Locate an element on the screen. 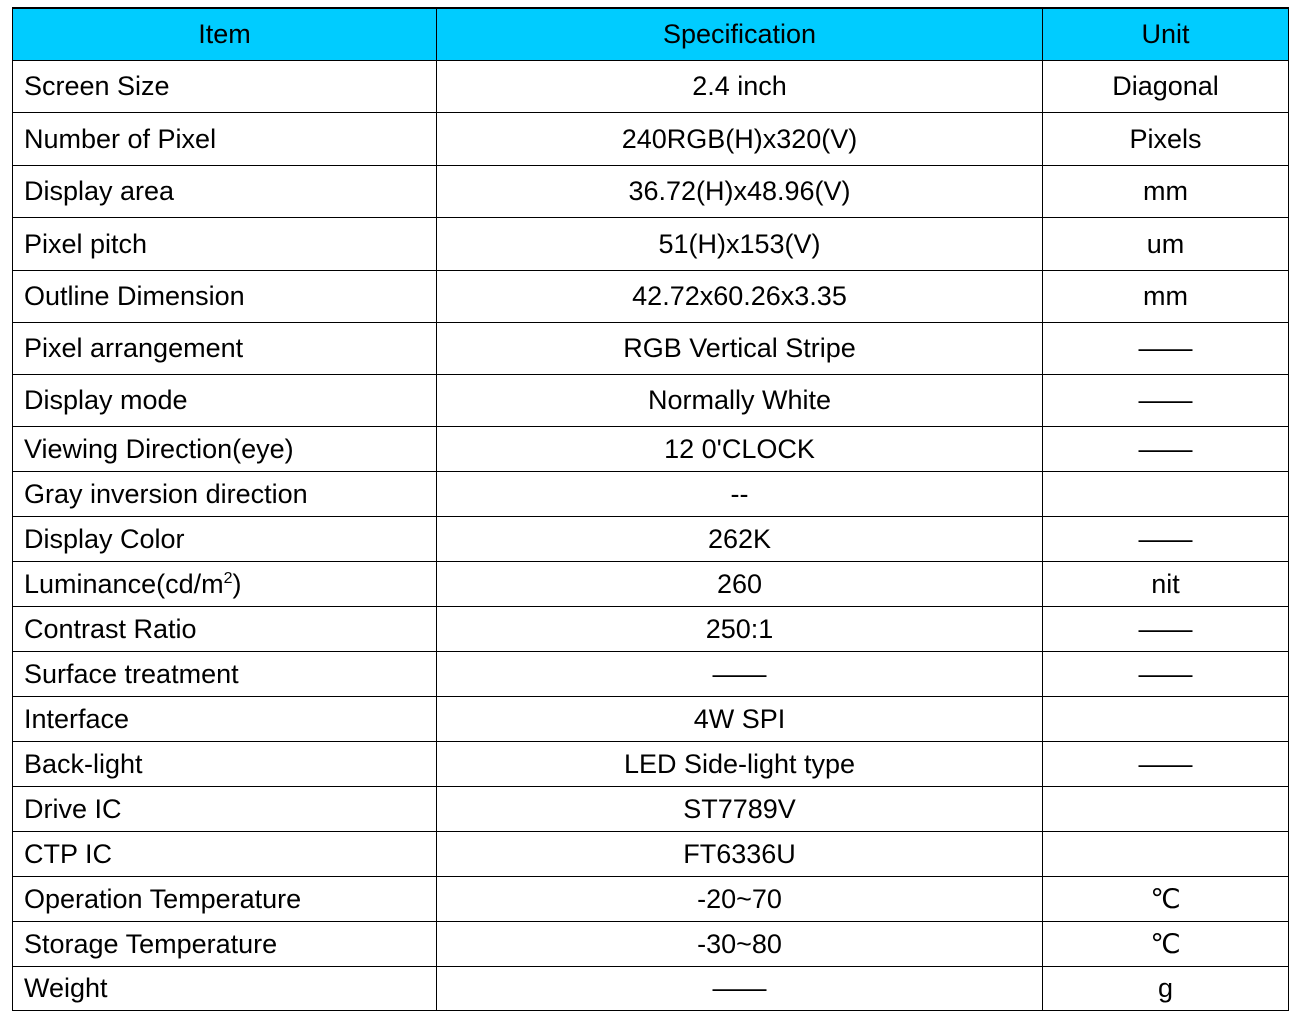  item-cell: Display mode is located at coordinates (224, 400).